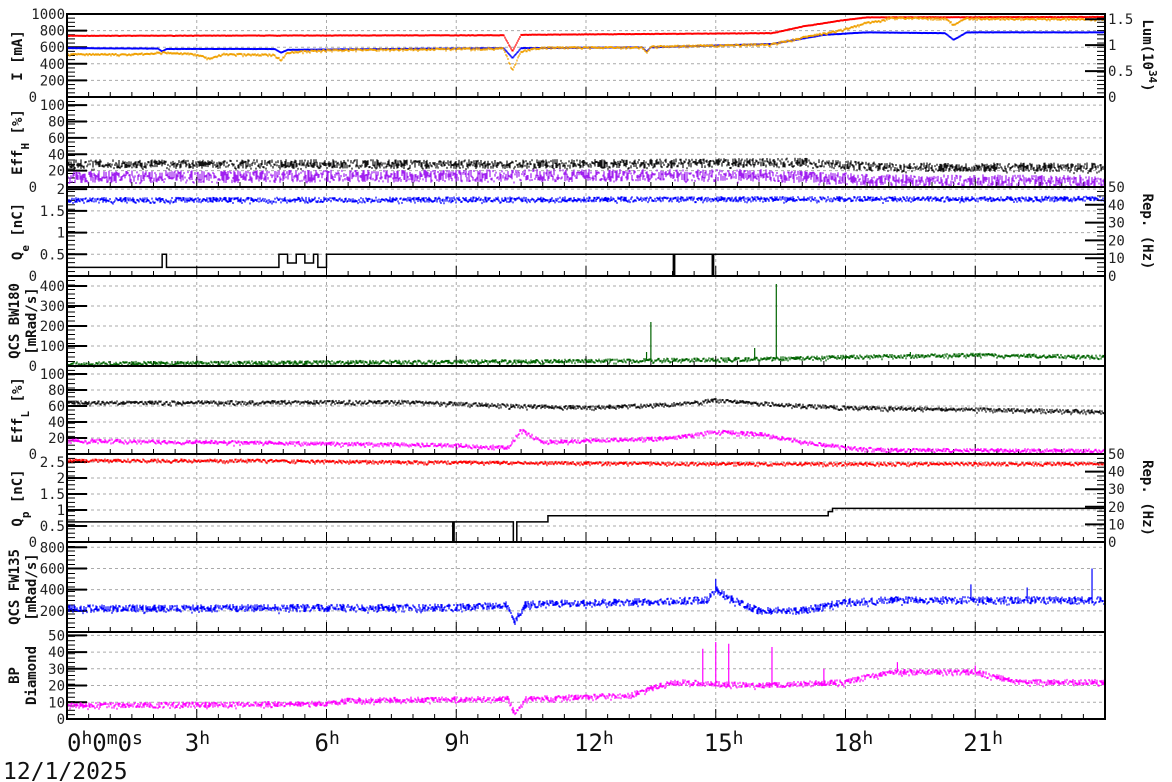 The image size is (1172, 782). What do you see at coordinates (21, 497) in the screenshot?
I see `y-axis-label: Qp [nC]` at bounding box center [21, 497].